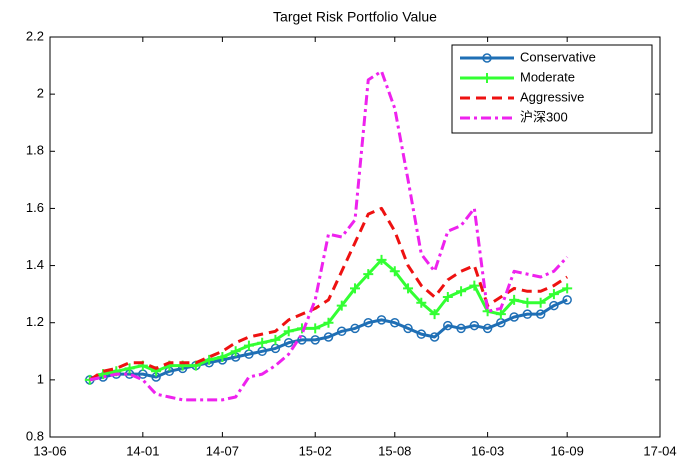 Image resolution: width=681 pixels, height=468 pixels. What do you see at coordinates (394, 450) in the screenshot?
I see `x-tick-label: 15-08` at bounding box center [394, 450].